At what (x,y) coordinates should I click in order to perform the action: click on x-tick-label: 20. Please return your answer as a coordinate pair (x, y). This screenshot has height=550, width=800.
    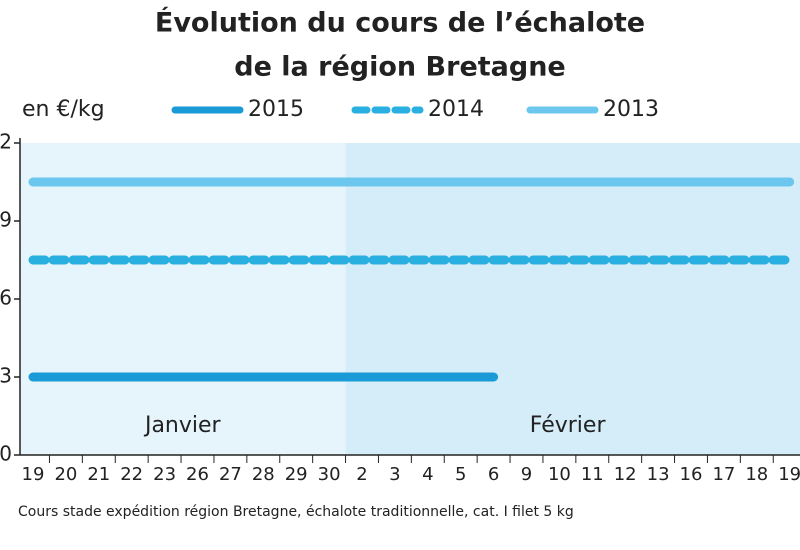
    Looking at the image, I should click on (65, 474).